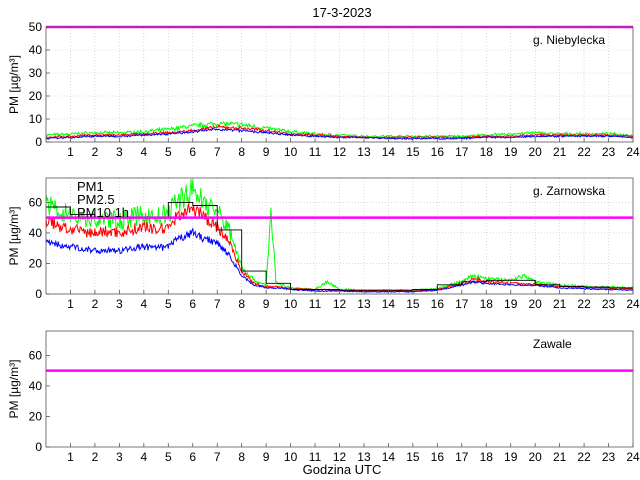 This screenshot has height=480, width=640. I want to click on y-tick-label: 50, so click(36, 27).